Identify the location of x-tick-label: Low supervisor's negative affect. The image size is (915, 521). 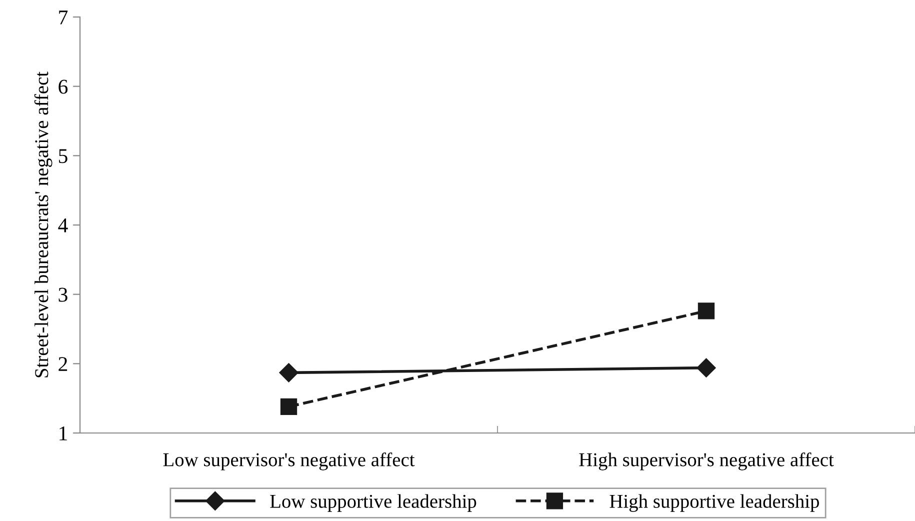
(289, 461).